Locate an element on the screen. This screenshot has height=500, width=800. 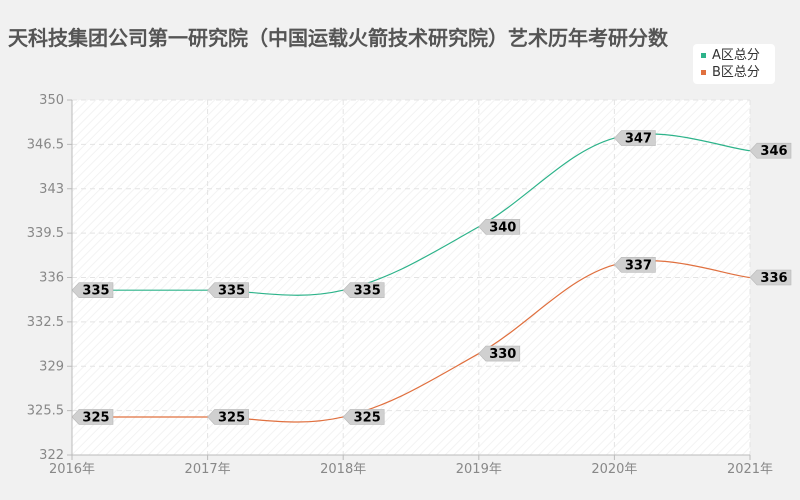
legend-label-a: A区总分 is located at coordinates (736, 55).